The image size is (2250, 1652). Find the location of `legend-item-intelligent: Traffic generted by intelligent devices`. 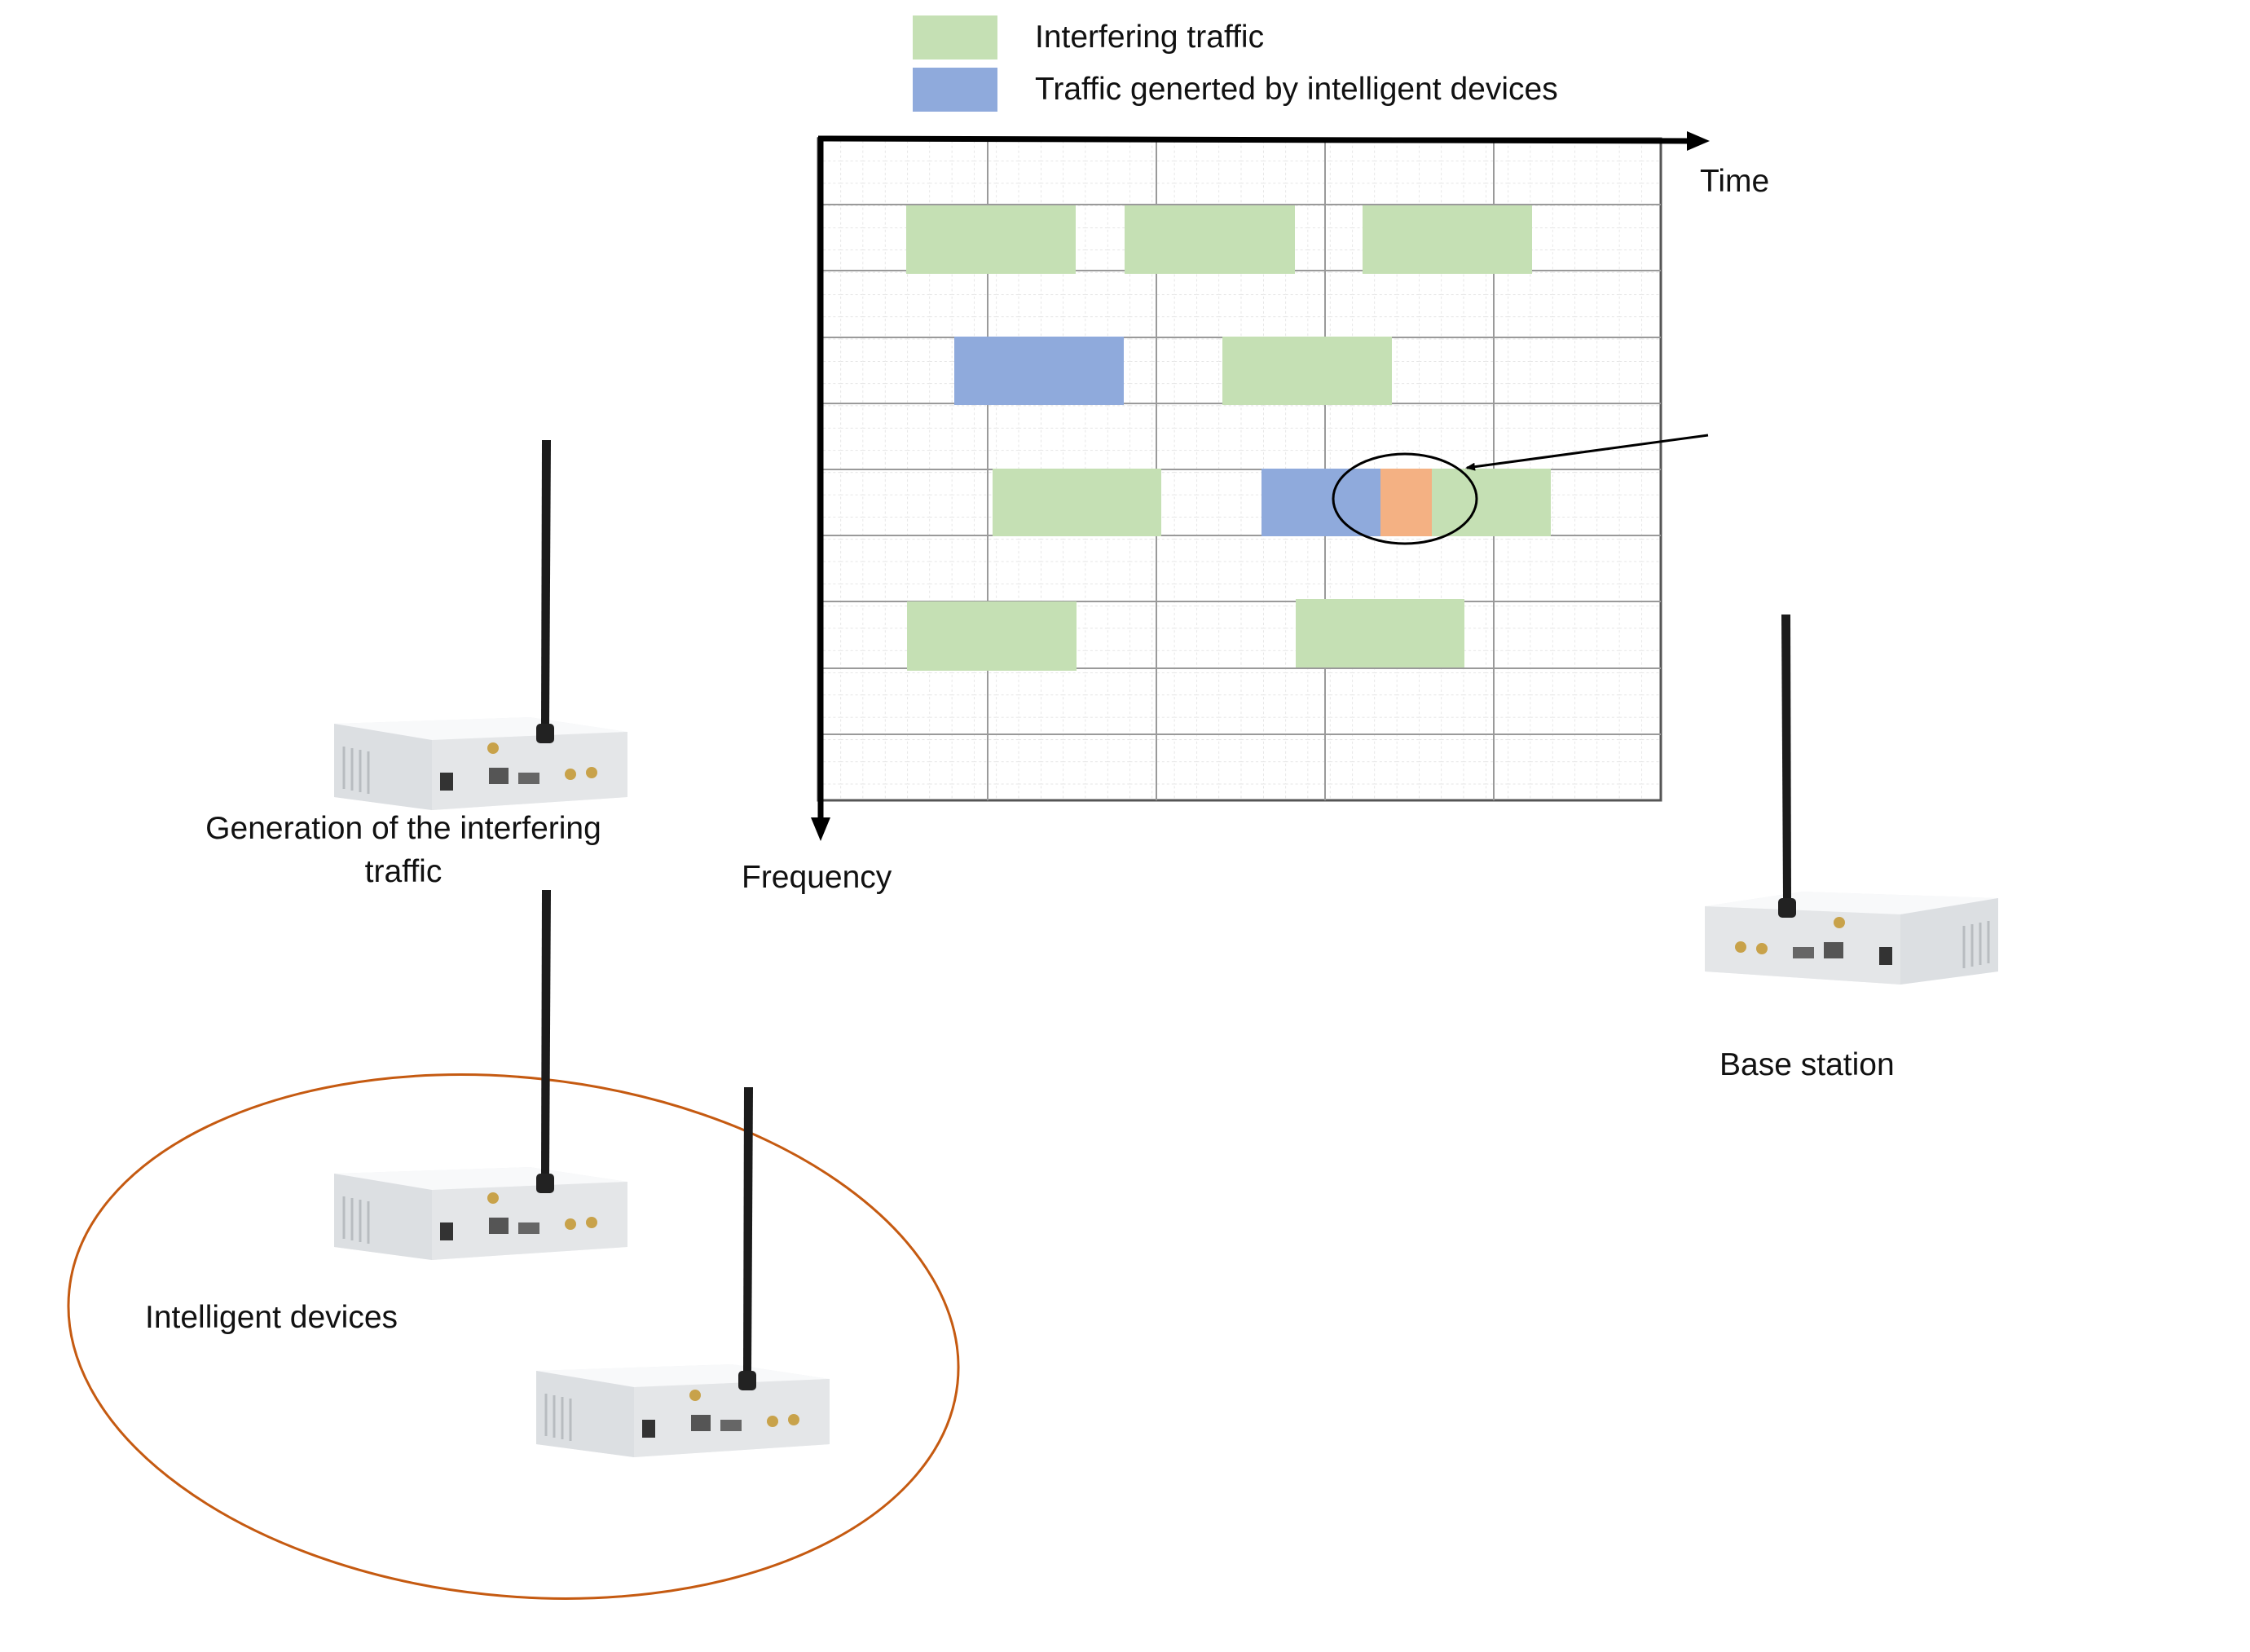

legend-item-intelligent: Traffic generted by intelligent devices is located at coordinates (1235, 89).